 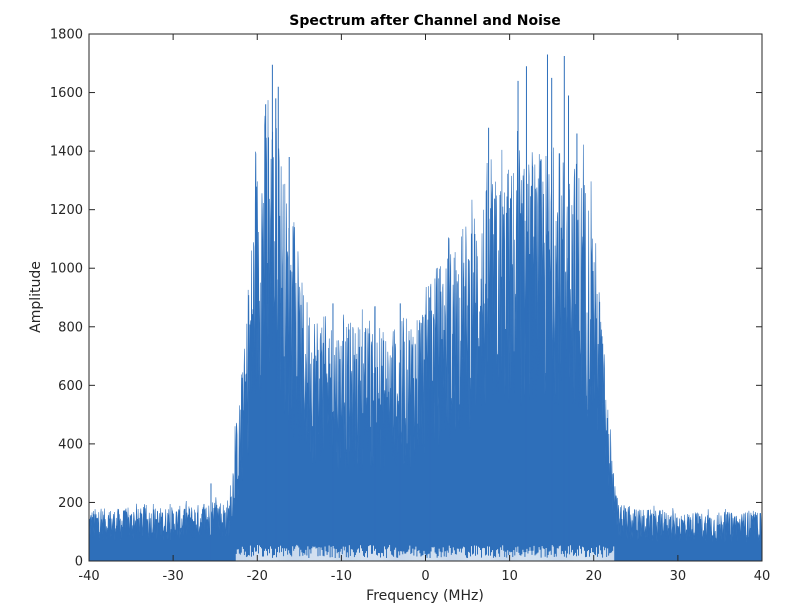 What do you see at coordinates (341, 576) in the screenshot?
I see `x-tick-label: -10` at bounding box center [341, 576].